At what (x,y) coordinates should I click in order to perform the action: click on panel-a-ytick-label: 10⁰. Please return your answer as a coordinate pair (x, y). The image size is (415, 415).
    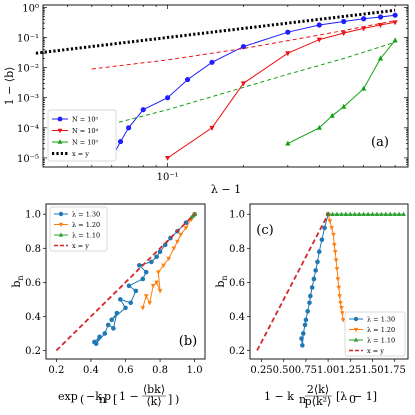
    Looking at the image, I should click on (30, 8).